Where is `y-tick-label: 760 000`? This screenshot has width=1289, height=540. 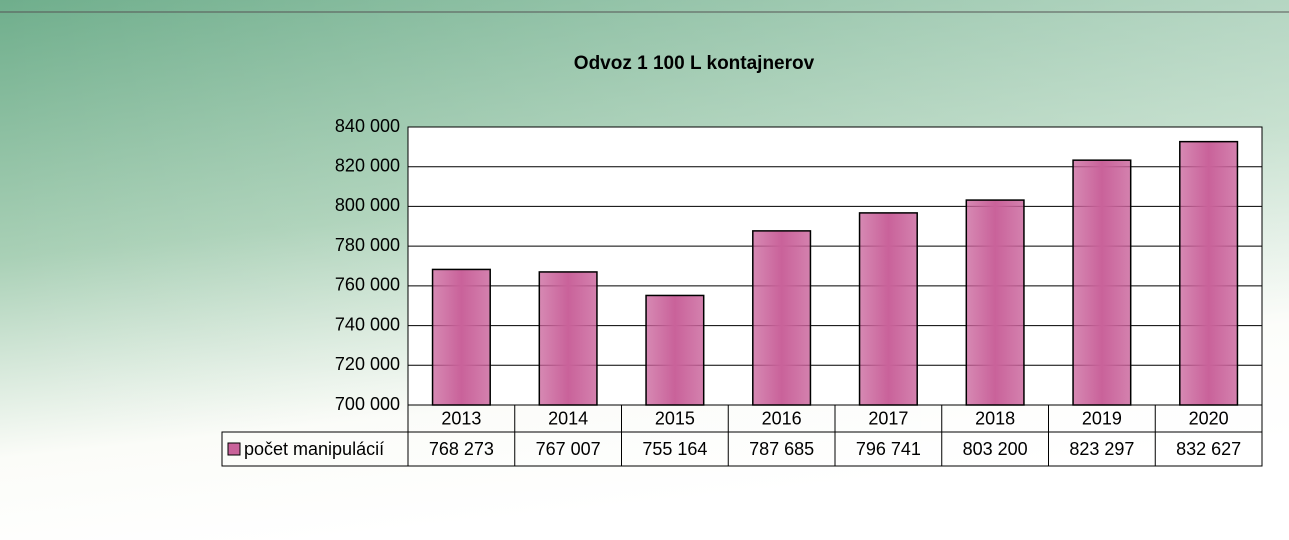 y-tick-label: 760 000 is located at coordinates (367, 285).